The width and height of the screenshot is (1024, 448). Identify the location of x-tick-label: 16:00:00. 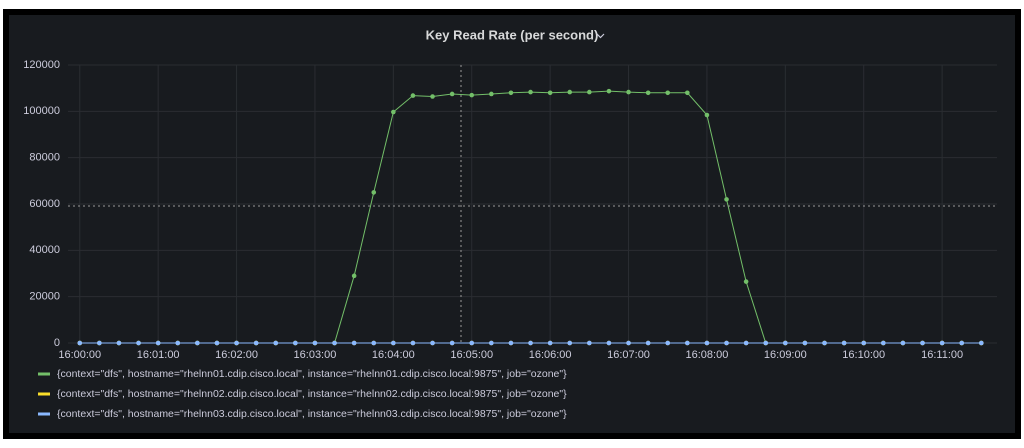
(79, 355).